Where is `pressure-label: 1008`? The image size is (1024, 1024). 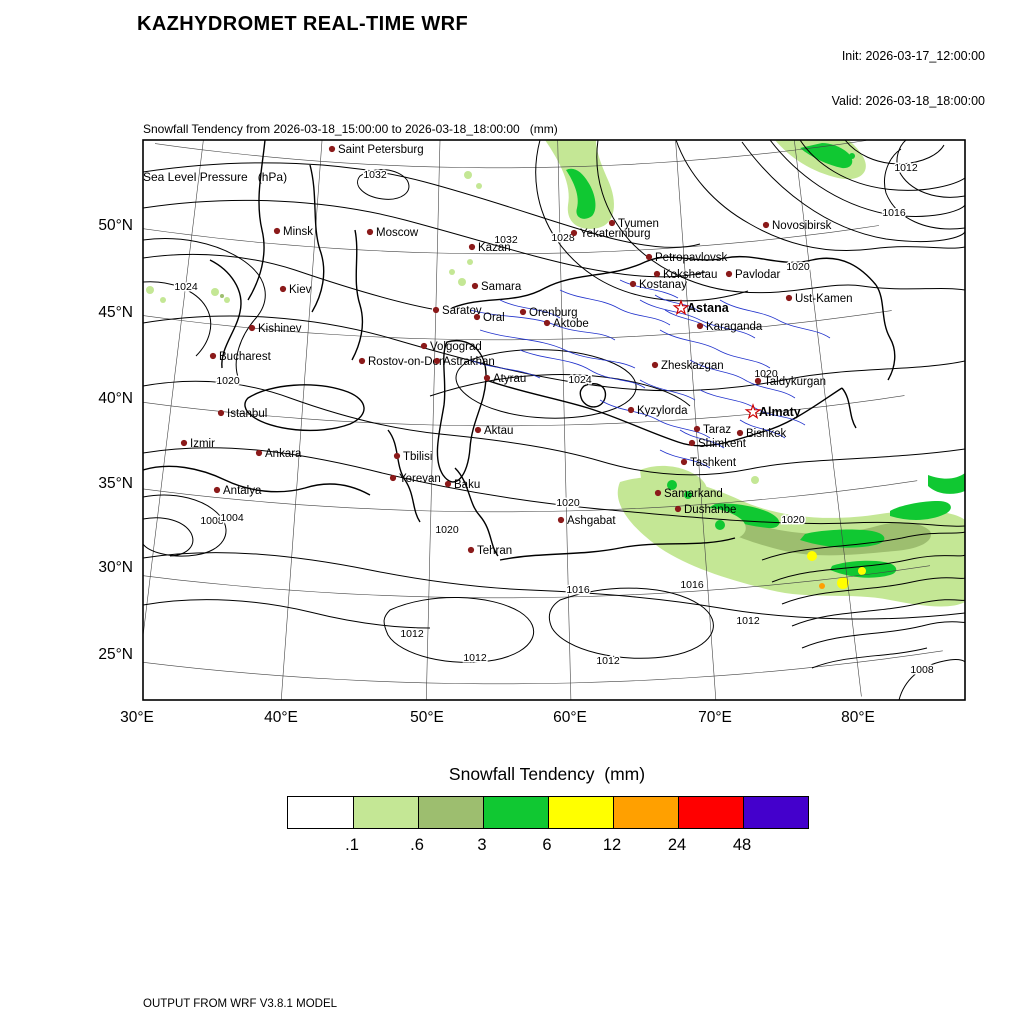
pressure-label: 1008 is located at coordinates (212, 521).